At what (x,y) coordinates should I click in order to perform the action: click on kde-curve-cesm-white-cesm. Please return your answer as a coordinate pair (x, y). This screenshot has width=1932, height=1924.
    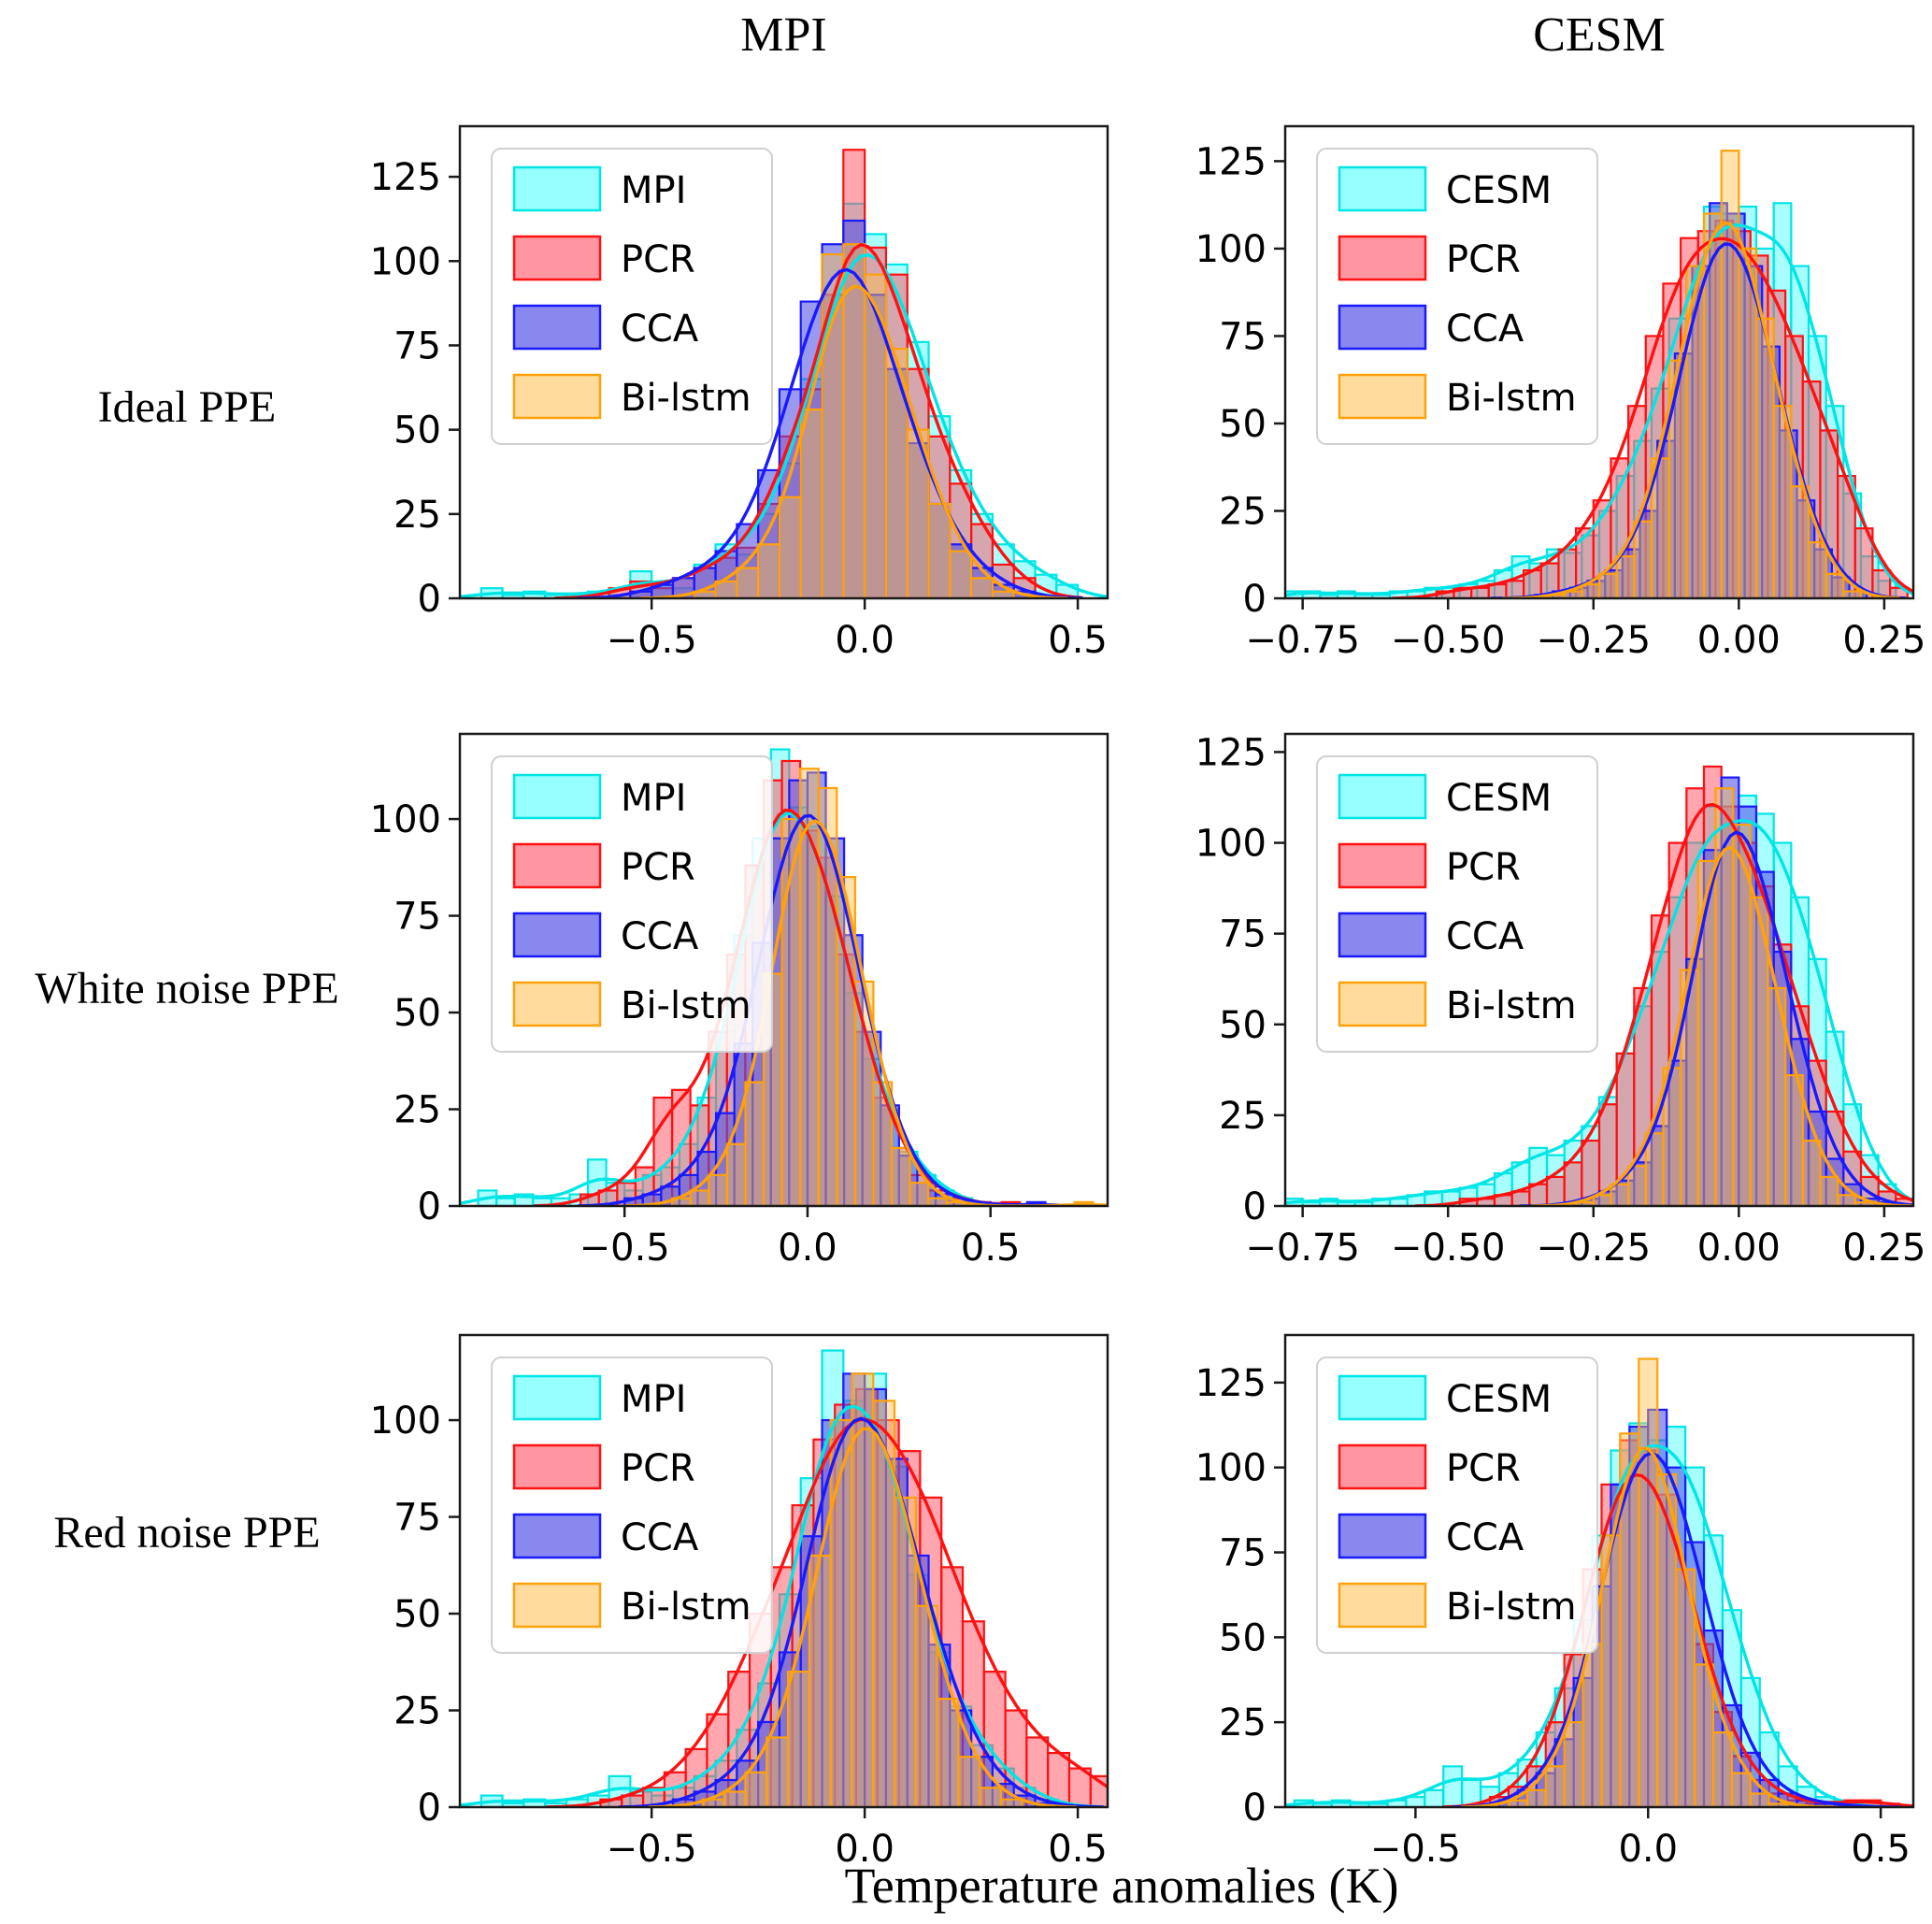
    Looking at the image, I should click on (1599, 1012).